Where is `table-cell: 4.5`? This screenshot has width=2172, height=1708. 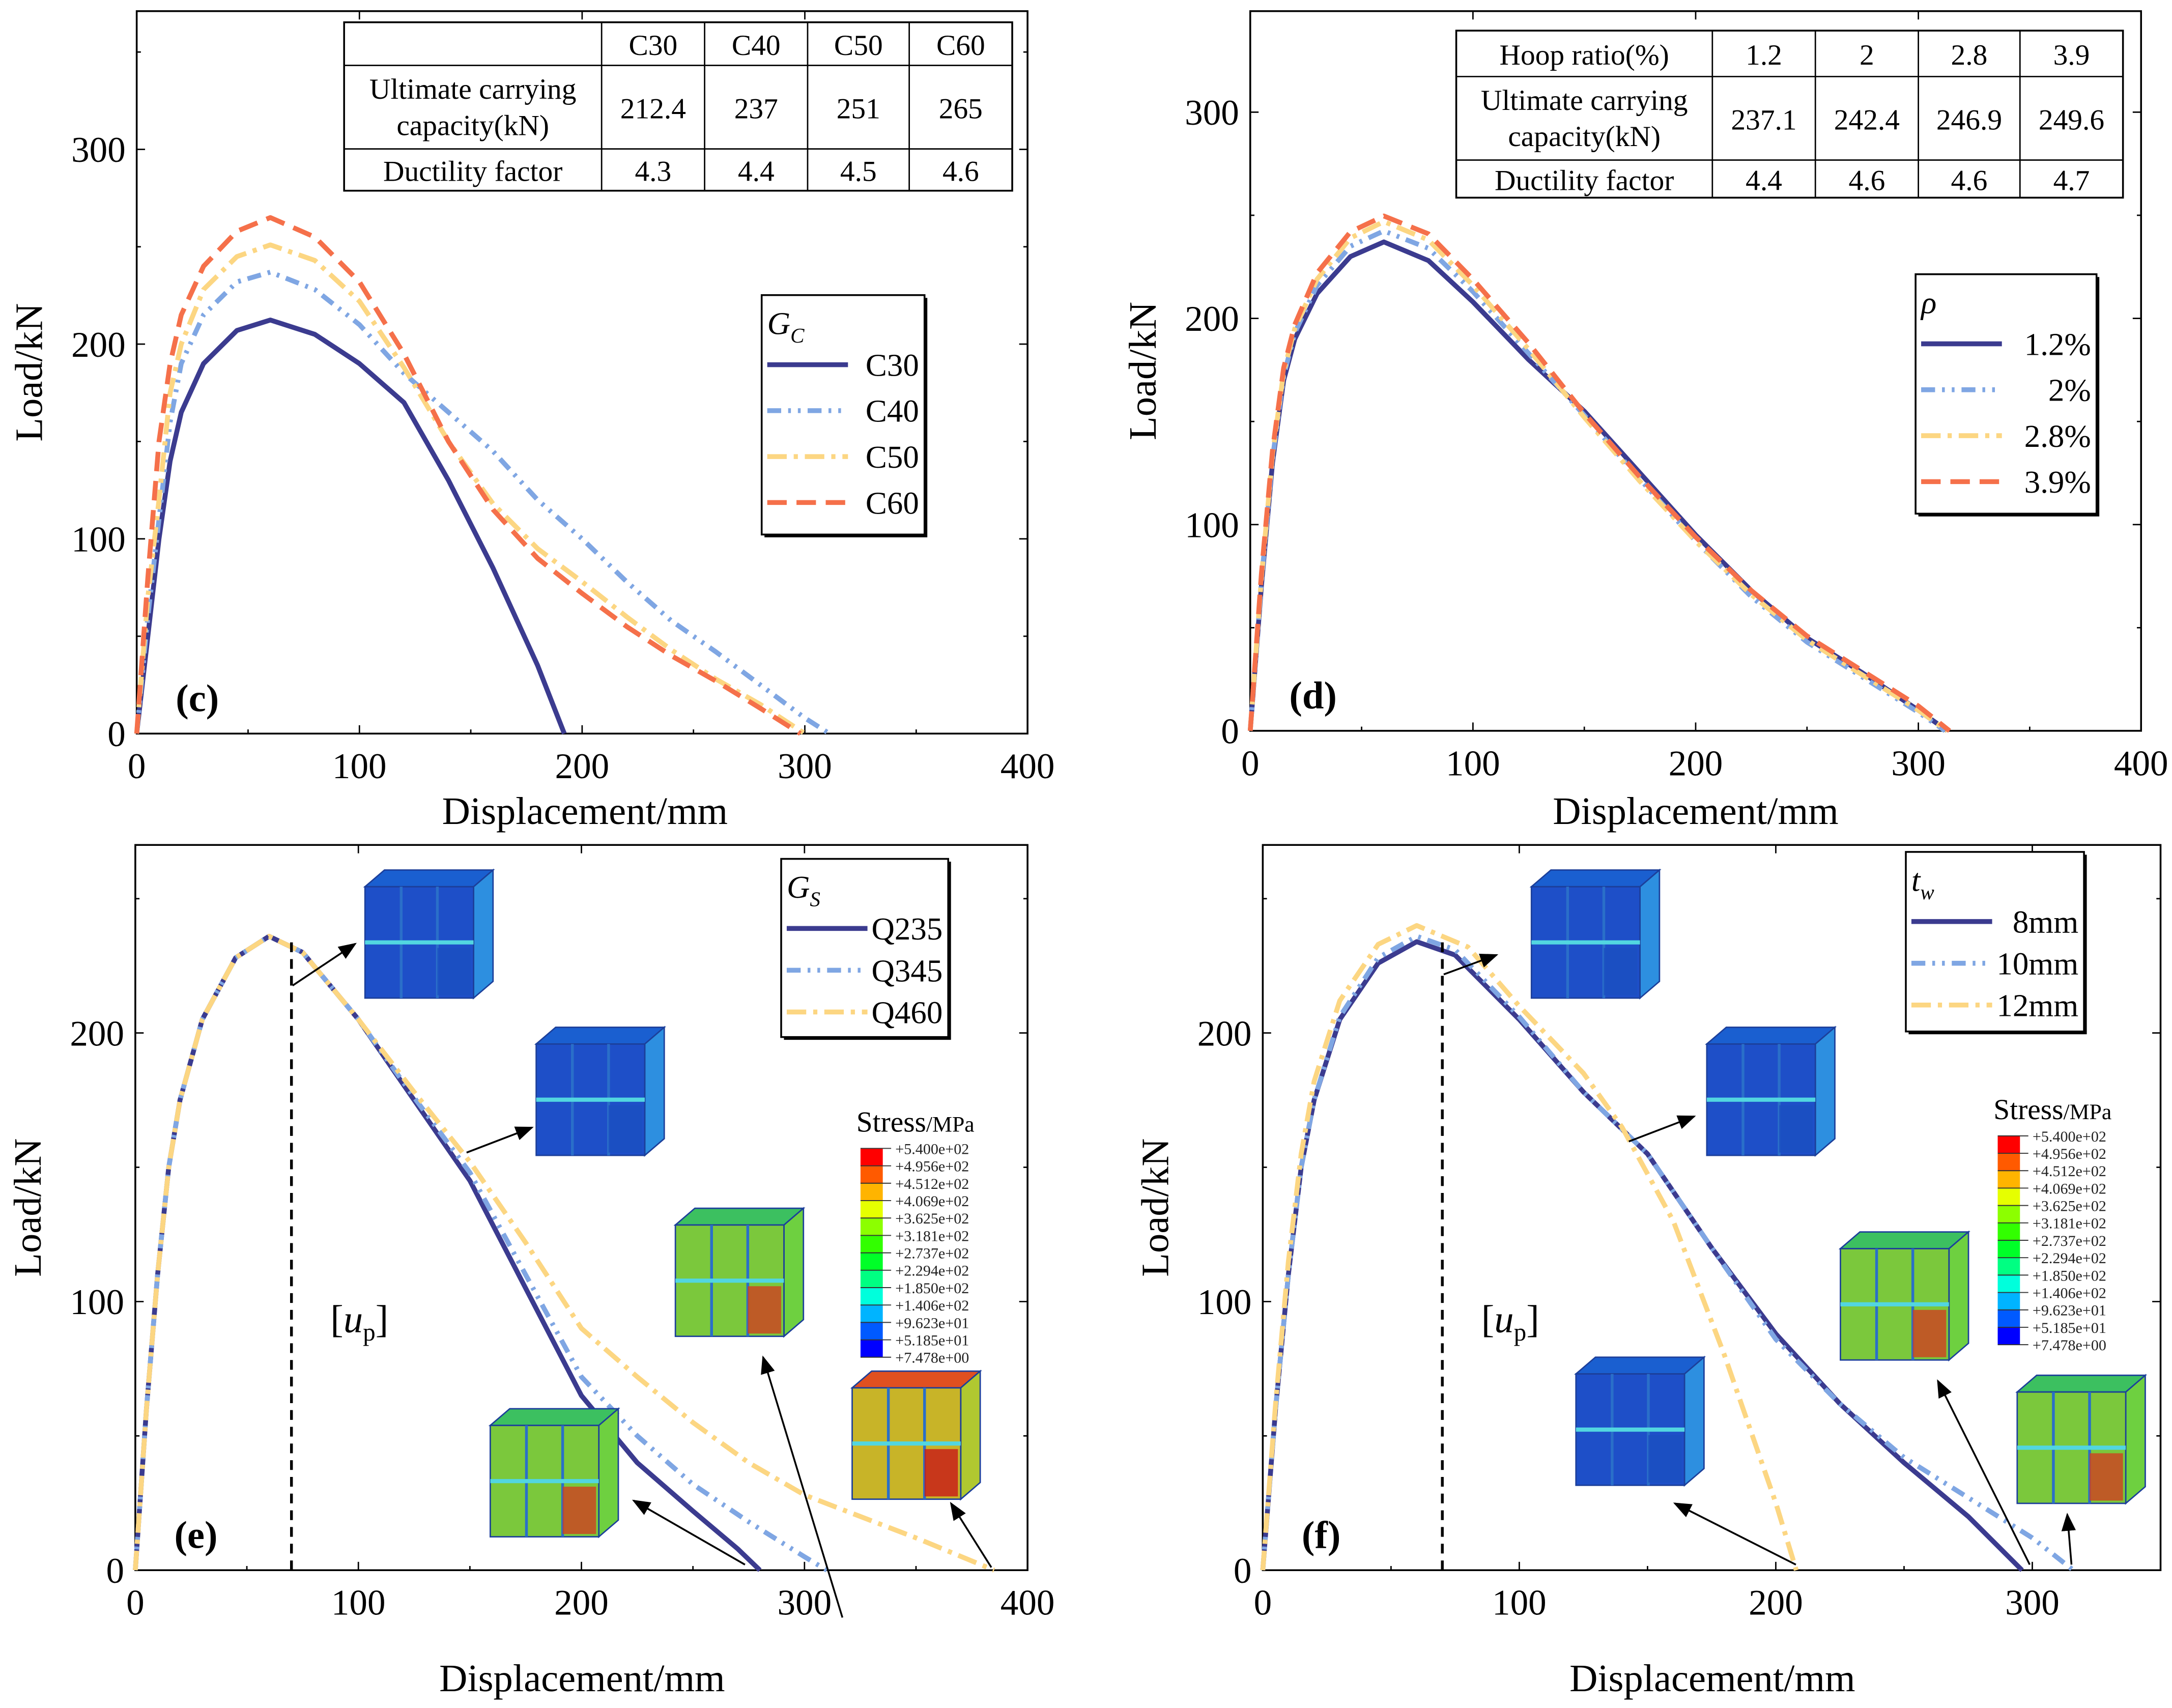 table-cell: 4.5 is located at coordinates (858, 172).